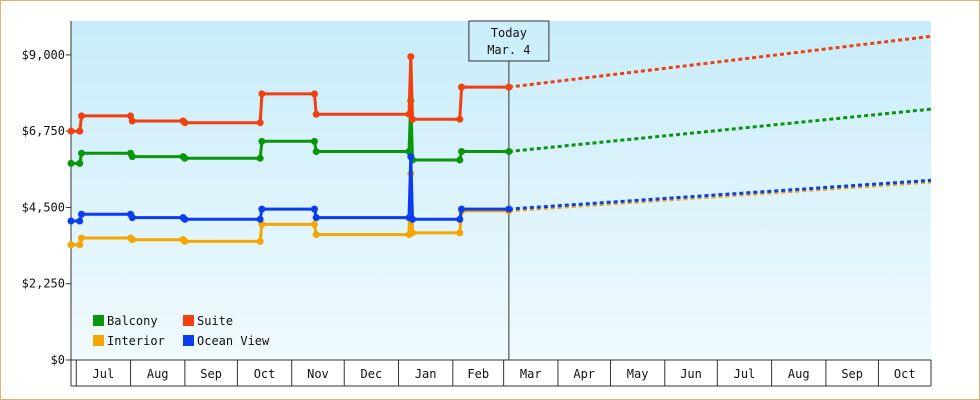 Image resolution: width=980 pixels, height=400 pixels. I want to click on x-tick-label: May, so click(638, 374).